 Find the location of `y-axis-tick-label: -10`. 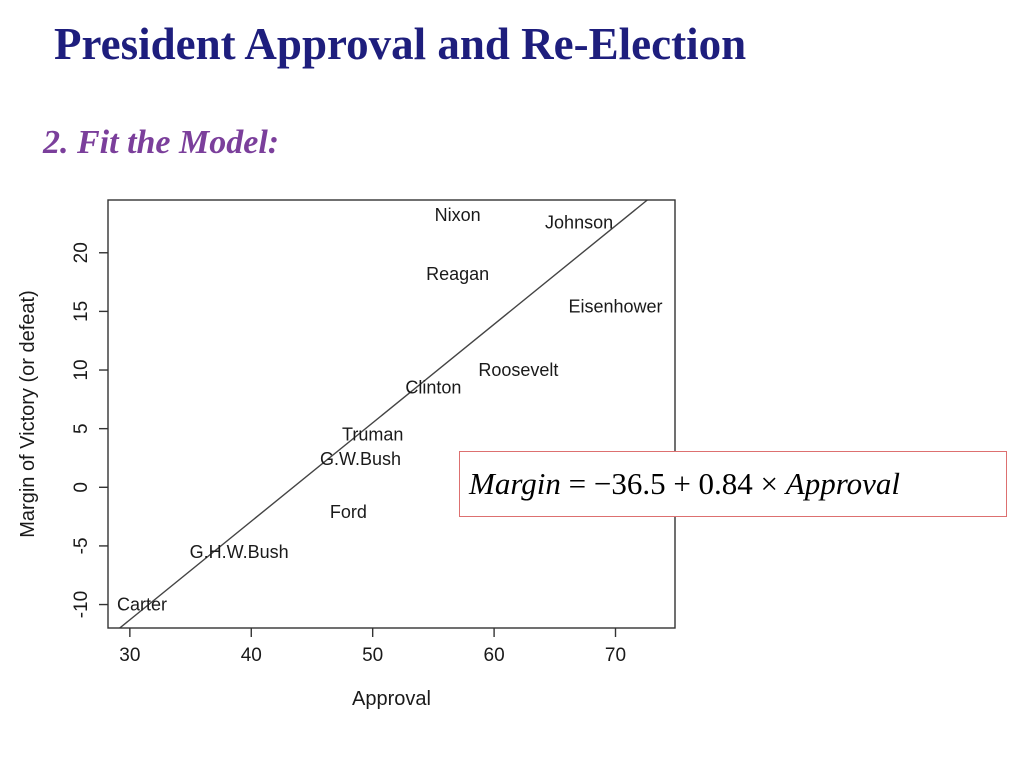

y-axis-tick-label: -10 is located at coordinates (81, 604).